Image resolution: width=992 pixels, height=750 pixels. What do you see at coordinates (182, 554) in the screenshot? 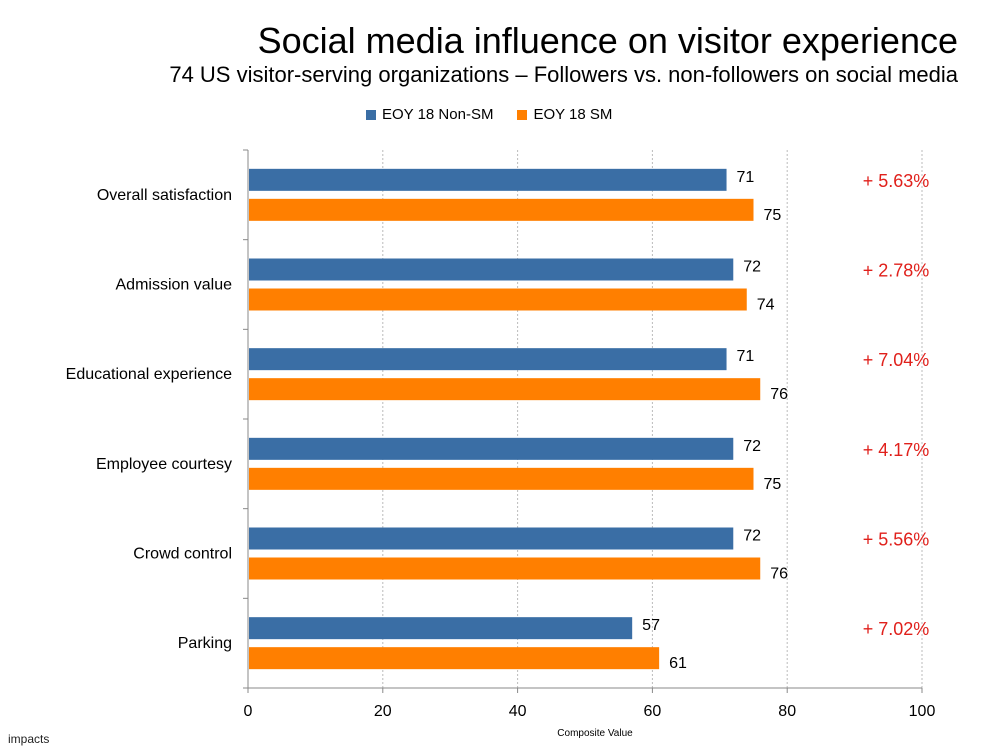
I see `category-label: Crowd control` at bounding box center [182, 554].